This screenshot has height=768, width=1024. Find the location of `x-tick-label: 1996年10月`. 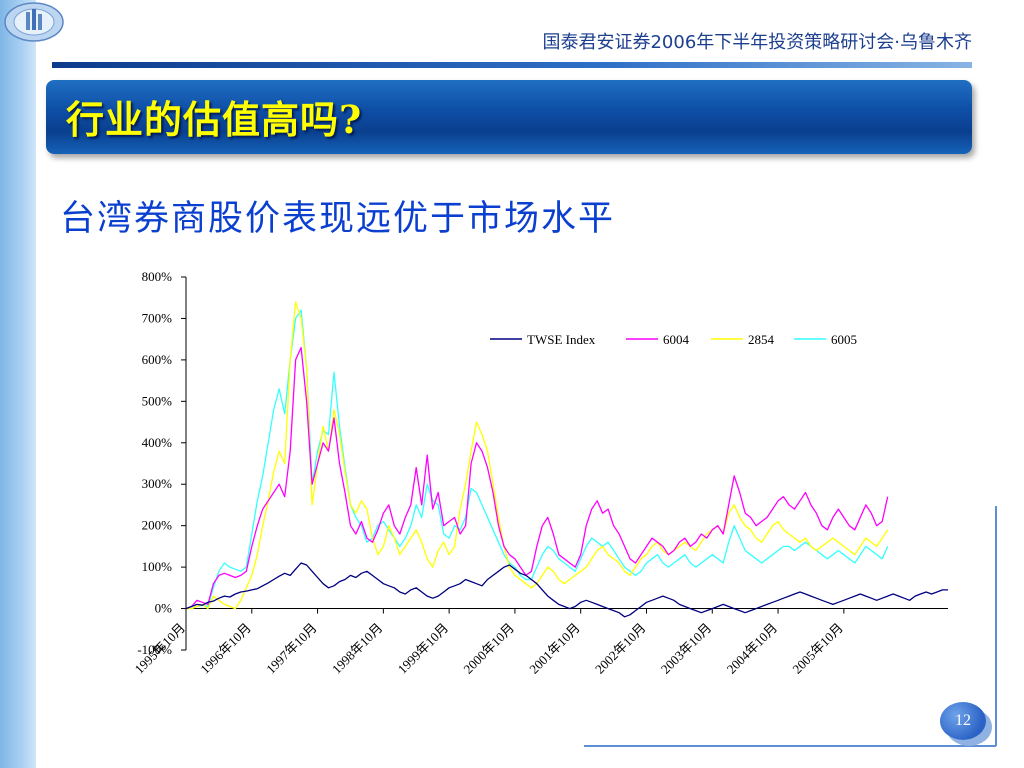

x-tick-label: 1996年10月 is located at coordinates (225, 648).